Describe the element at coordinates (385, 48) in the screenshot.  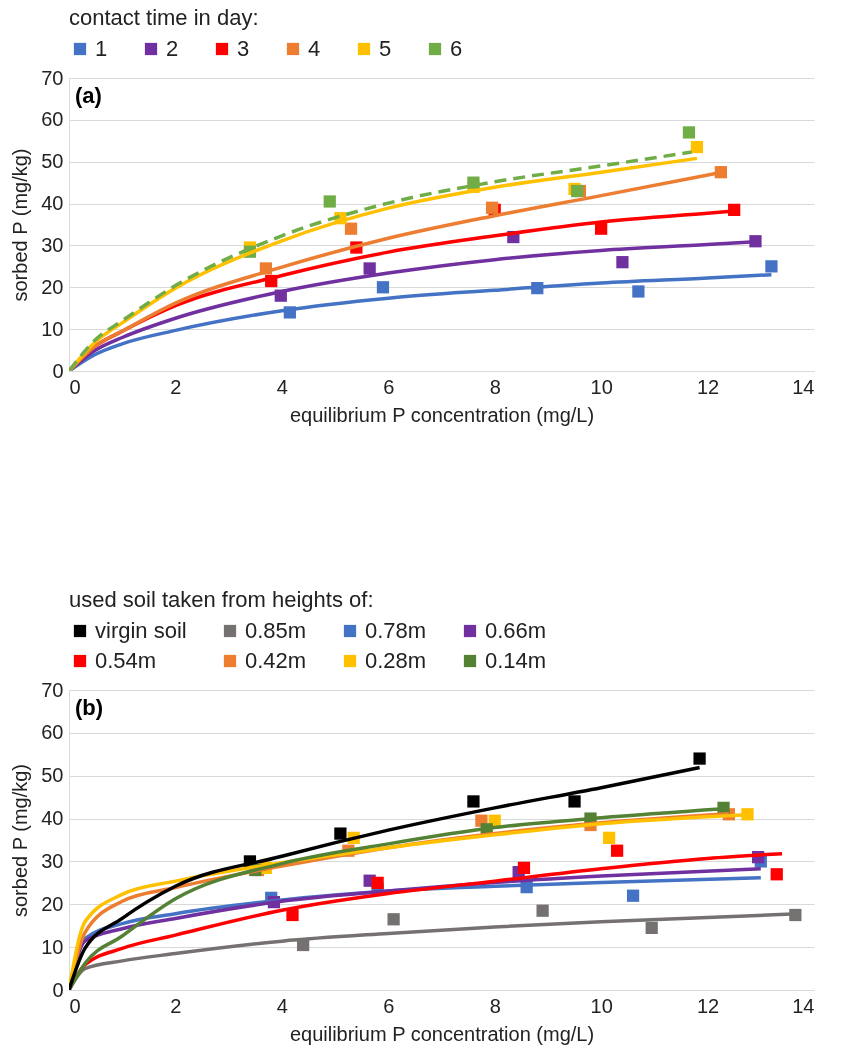
I see `legend-label: 5` at that location.